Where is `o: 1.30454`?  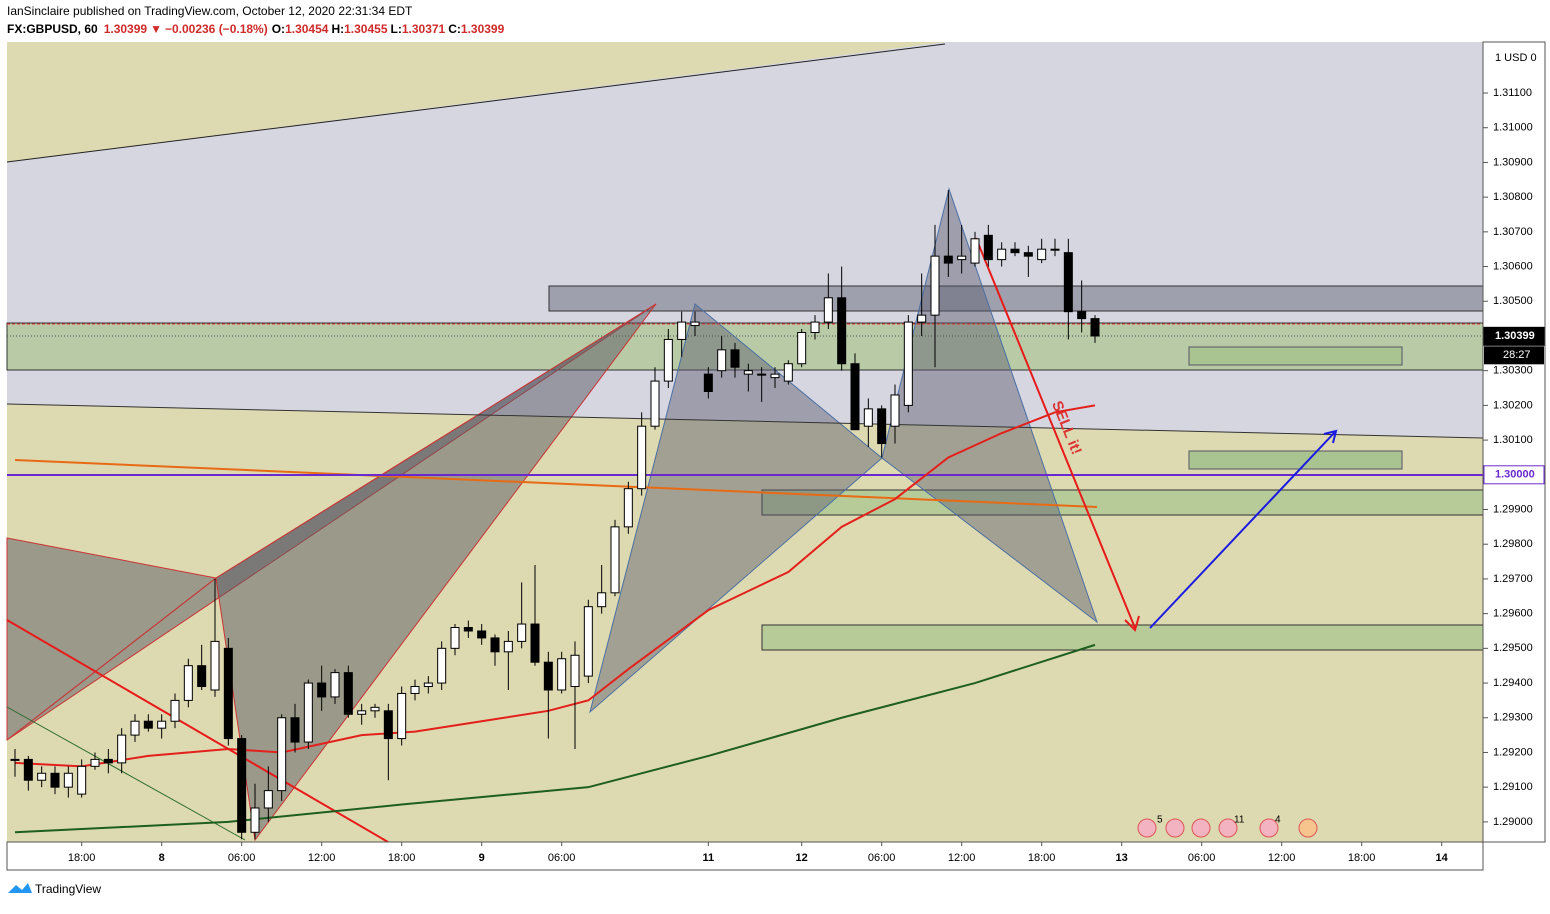
o: 1.30454 is located at coordinates (307, 29).